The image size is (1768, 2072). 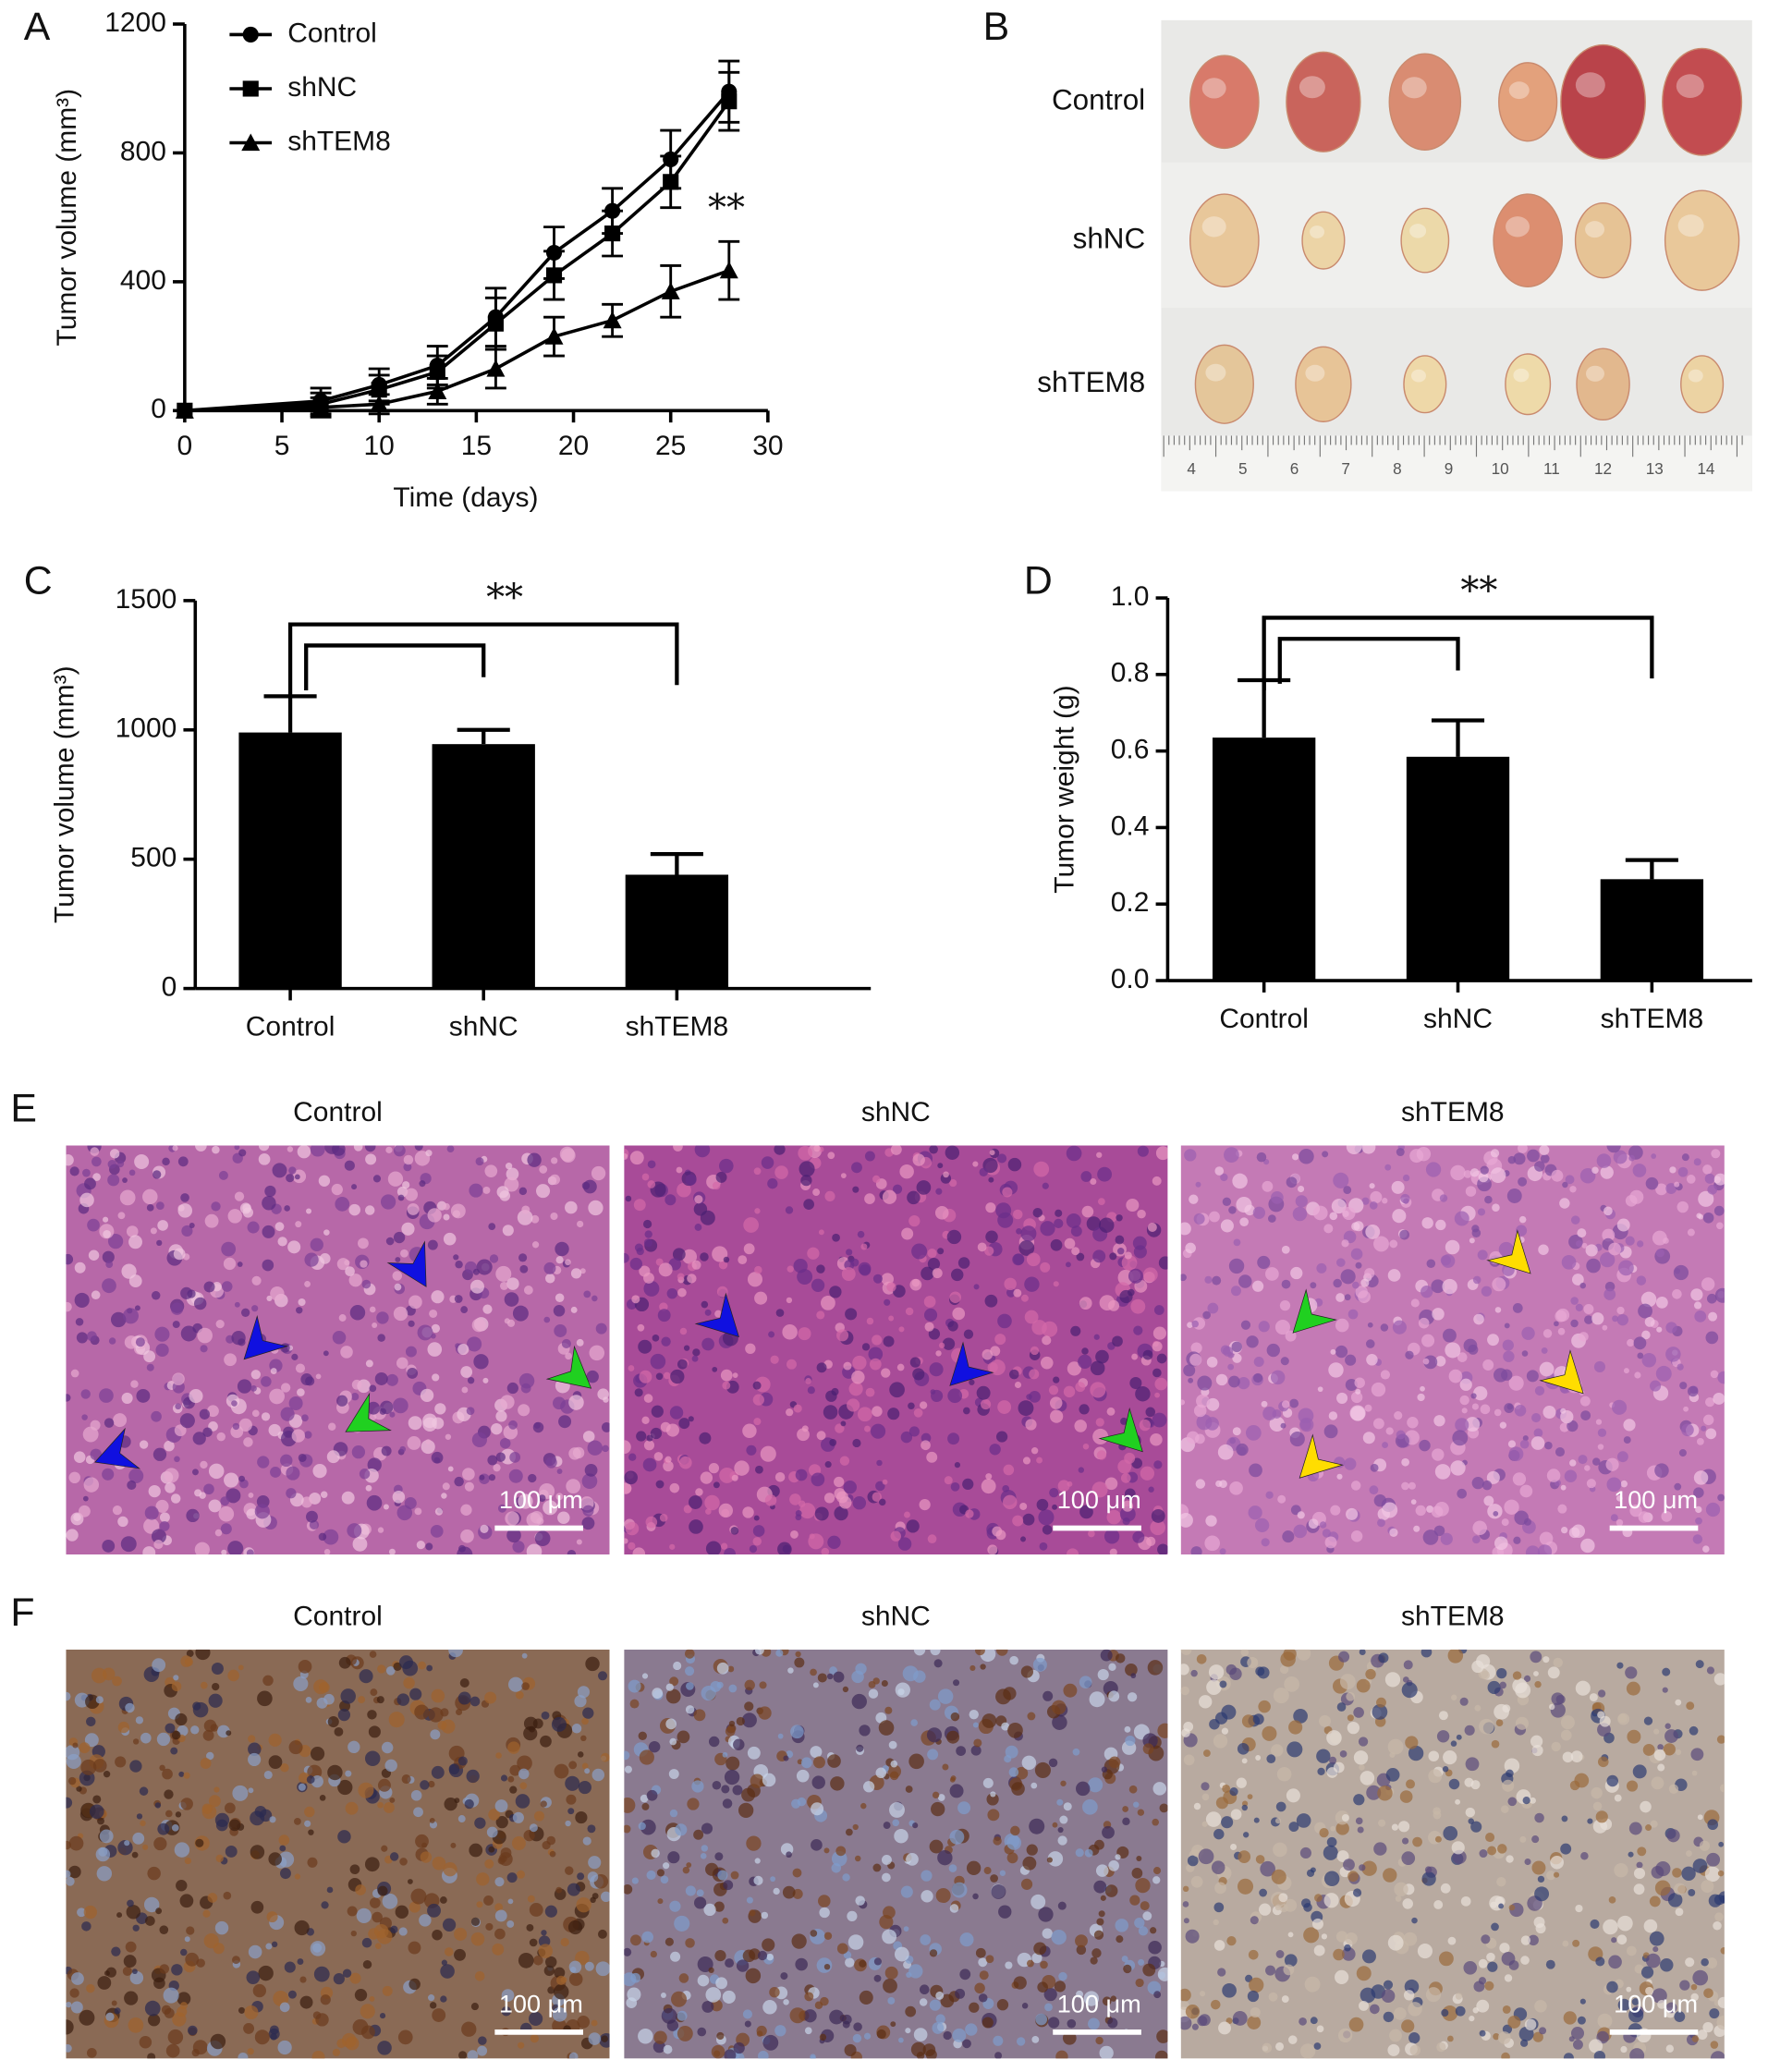 What do you see at coordinates (1652, 1019) in the screenshot?
I see `x-tick-label: shTEM8` at bounding box center [1652, 1019].